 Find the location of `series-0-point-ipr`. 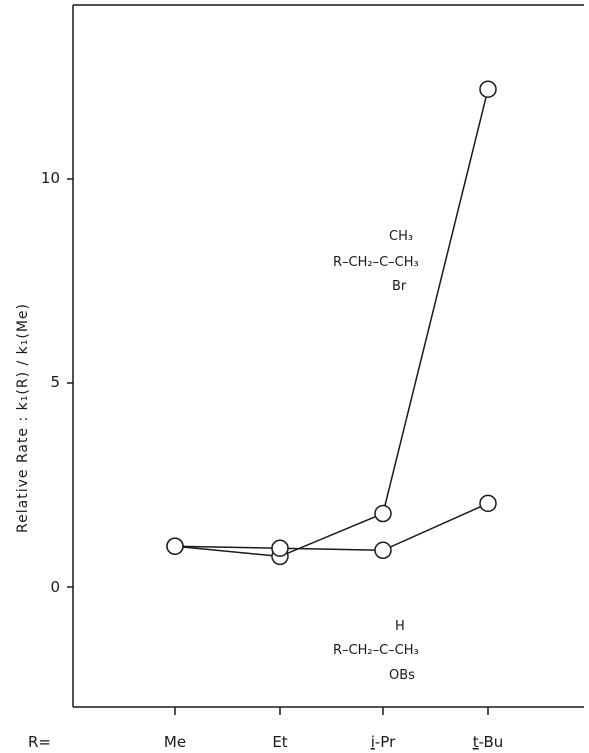

series-0-point-ipr is located at coordinates (383, 513).